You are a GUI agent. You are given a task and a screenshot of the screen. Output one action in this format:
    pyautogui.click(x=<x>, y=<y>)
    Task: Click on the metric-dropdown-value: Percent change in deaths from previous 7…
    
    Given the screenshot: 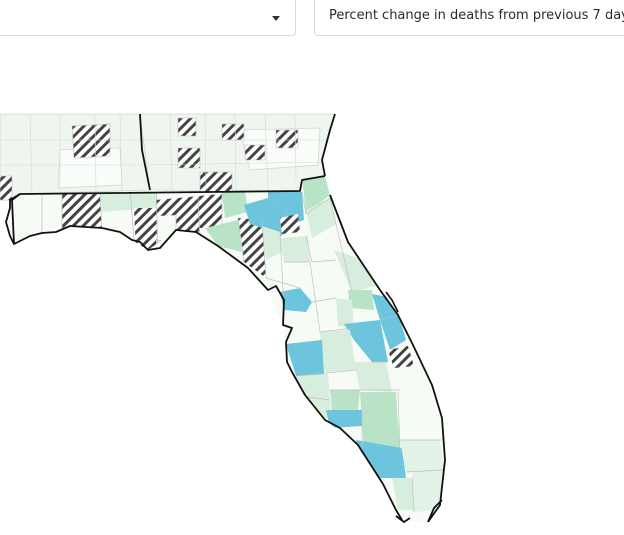 What is the action you would take?
    pyautogui.click(x=476, y=15)
    